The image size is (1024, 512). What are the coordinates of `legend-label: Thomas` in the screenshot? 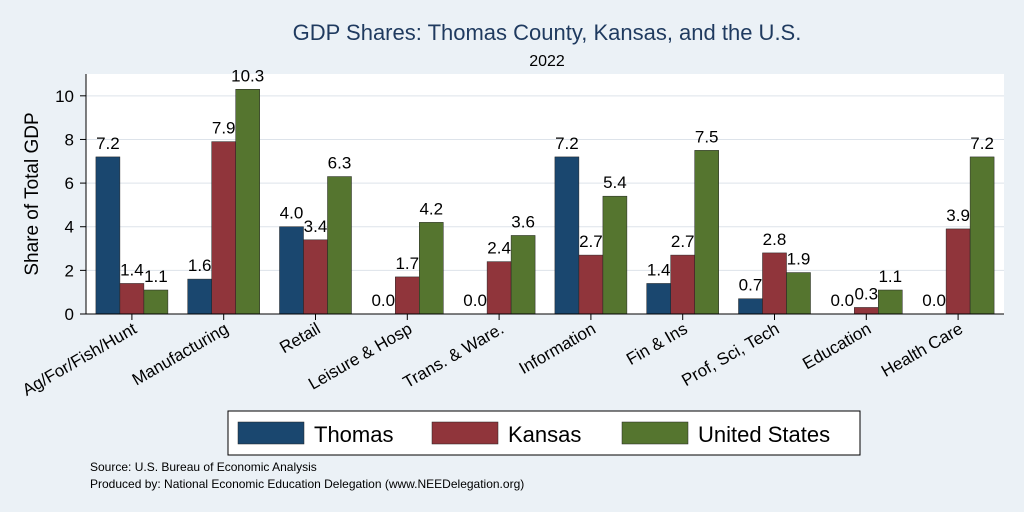 It's located at (353, 434).